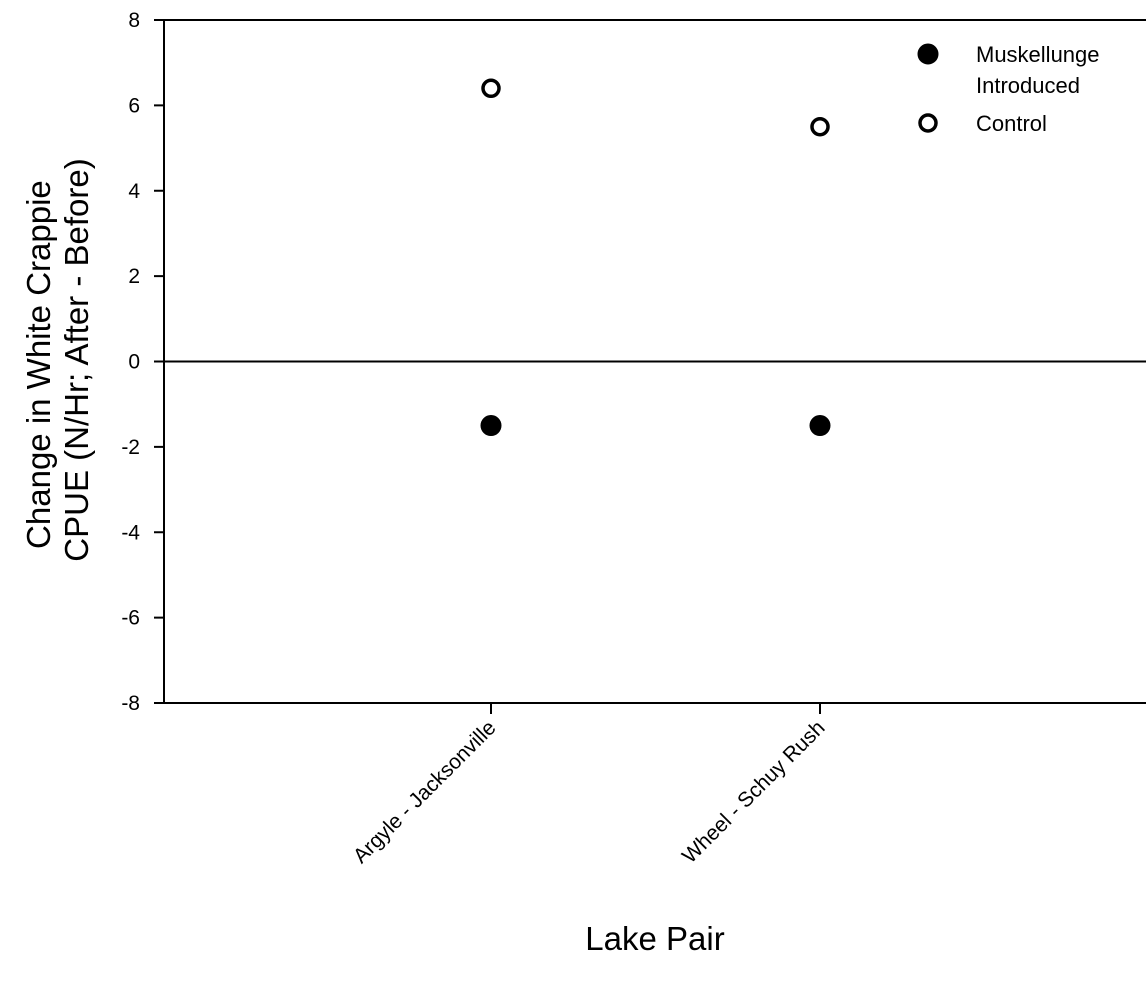 Image resolution: width=1146 pixels, height=991 pixels. Describe the element at coordinates (928, 54) in the screenshot. I see `legend-marker-muskellunge` at that location.